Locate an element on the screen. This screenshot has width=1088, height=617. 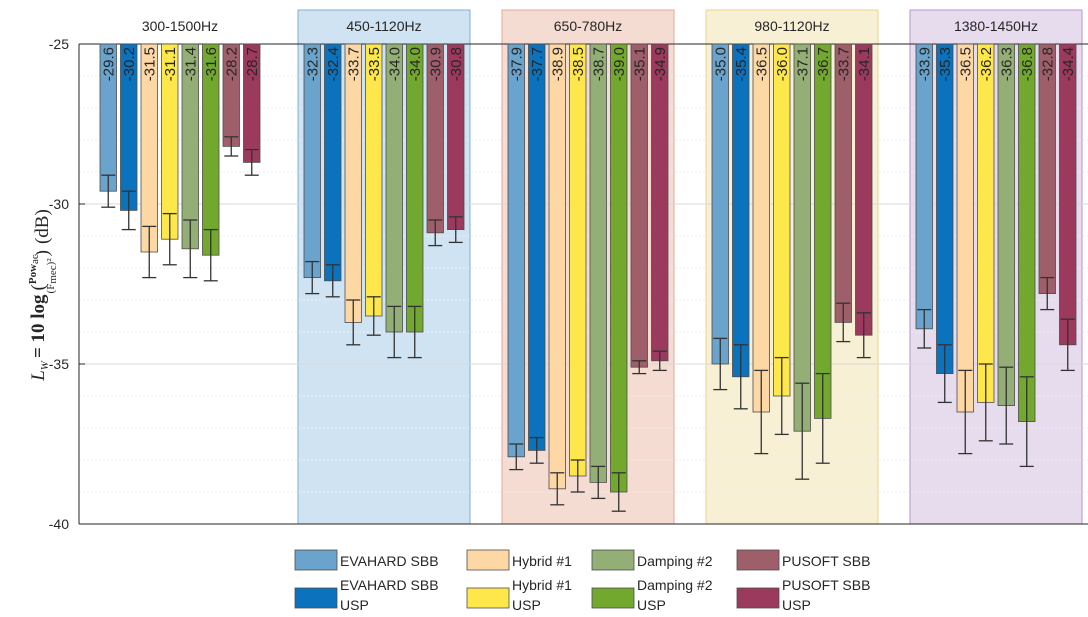
bar-damping-2-usp-1380-1450hz is located at coordinates (1027, 233).